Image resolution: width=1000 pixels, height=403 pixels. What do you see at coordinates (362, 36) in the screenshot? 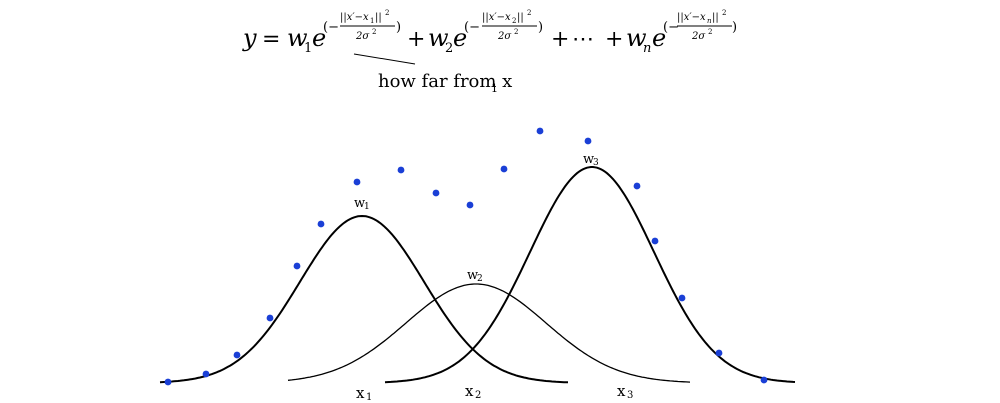
I see `term-1-denominator: 2σ` at bounding box center [362, 36].